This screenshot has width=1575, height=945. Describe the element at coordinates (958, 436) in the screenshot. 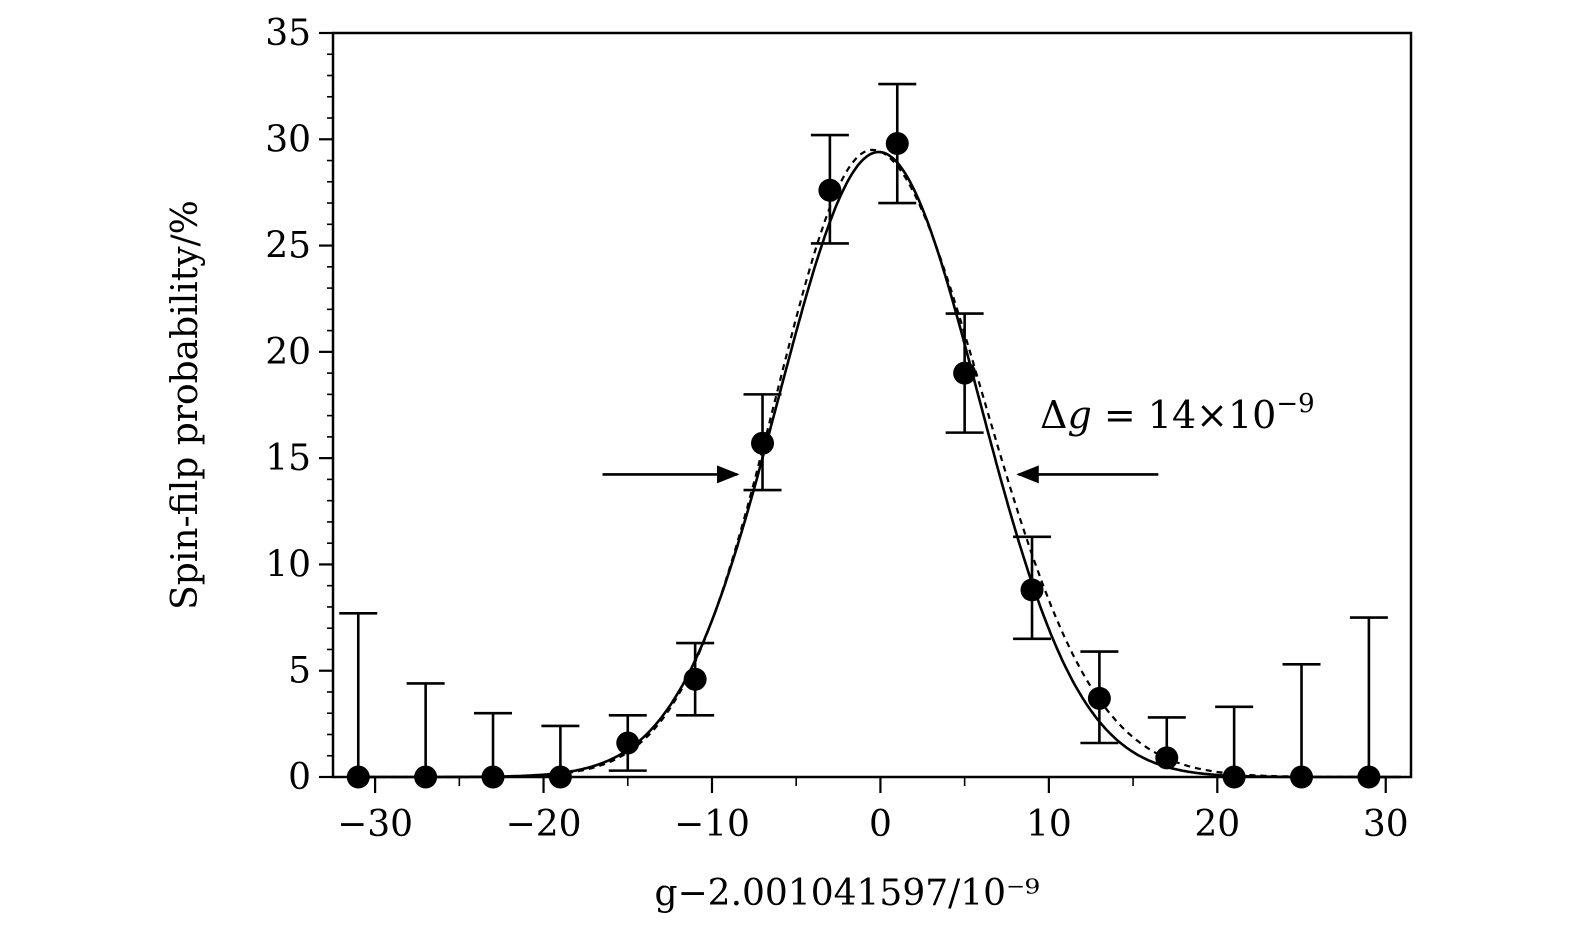

I see `delta-g-annotation: Δg = 14×10−9` at that location.